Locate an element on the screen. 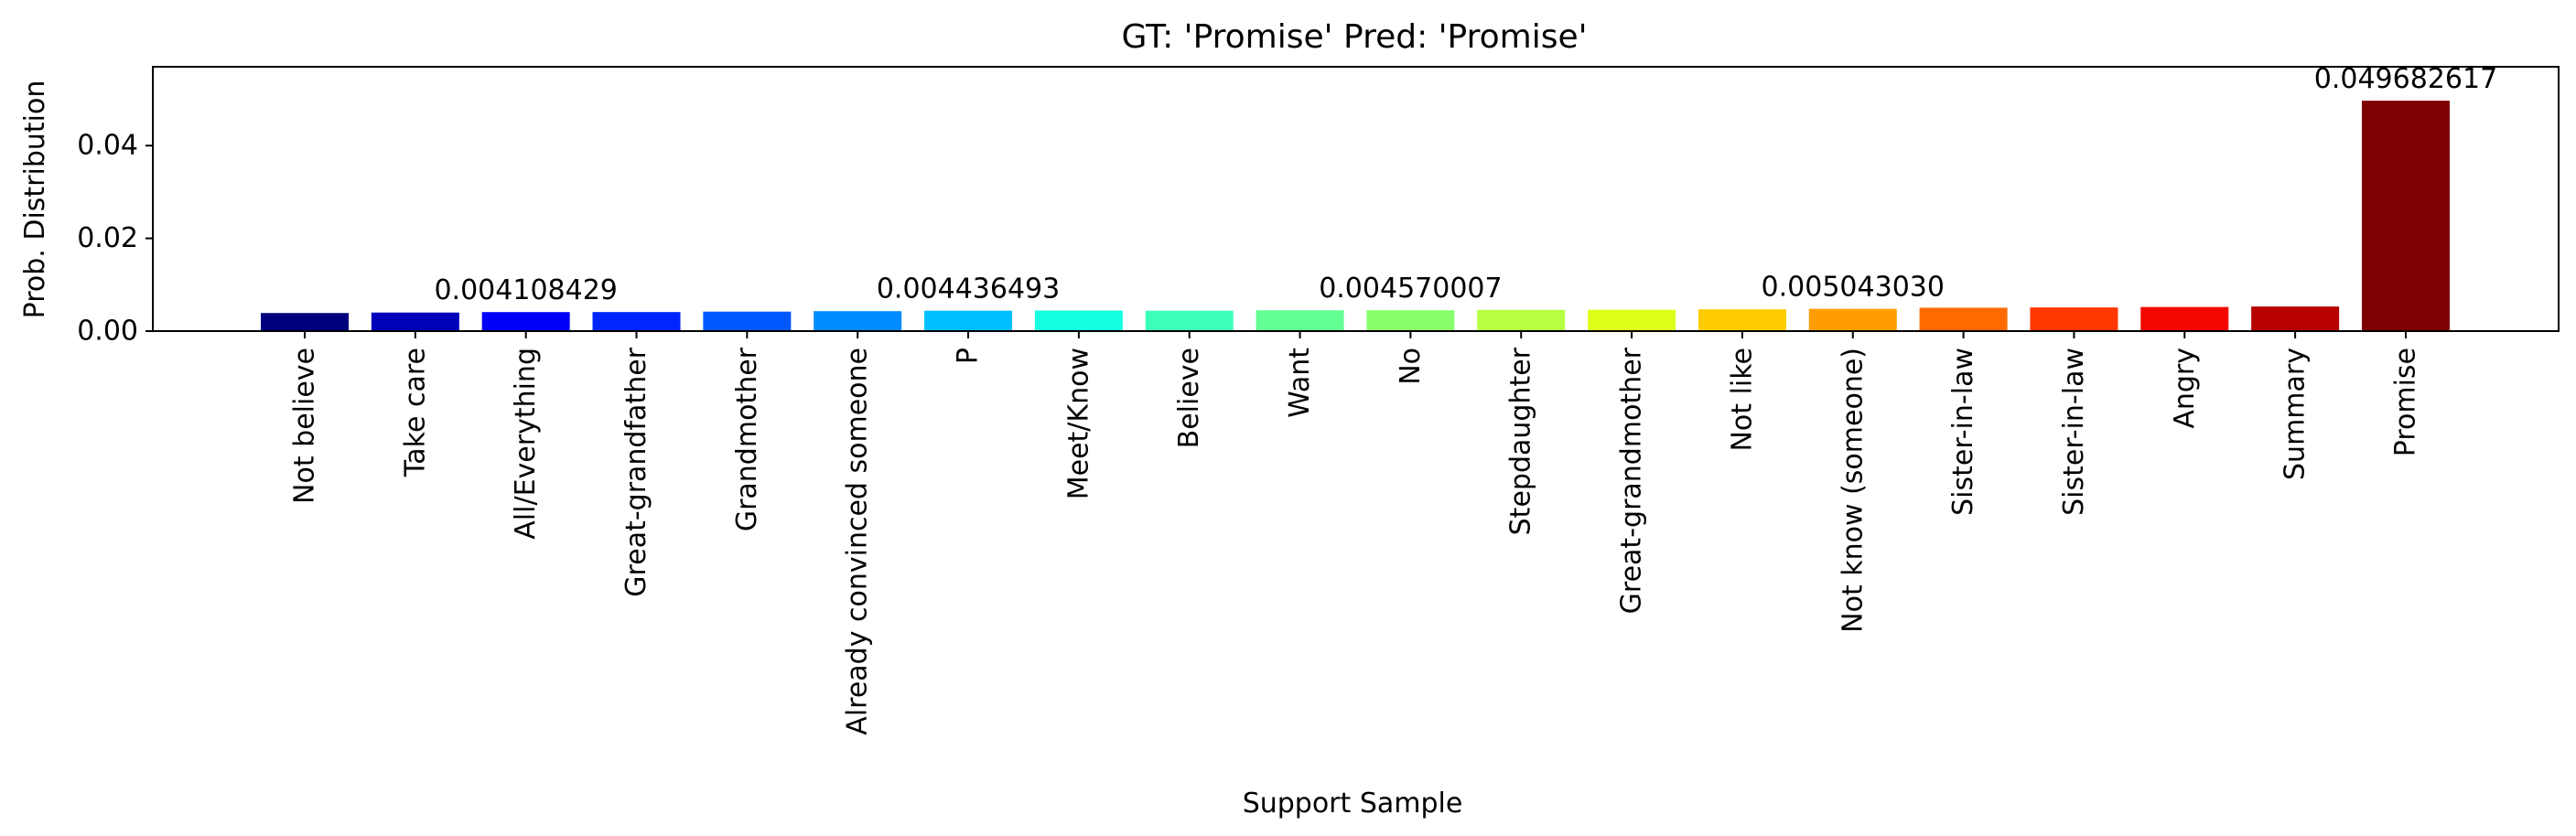 Image resolution: width=2576 pixels, height=836 pixels. x-tick-label-4: Grandmother is located at coordinates (747, 439).